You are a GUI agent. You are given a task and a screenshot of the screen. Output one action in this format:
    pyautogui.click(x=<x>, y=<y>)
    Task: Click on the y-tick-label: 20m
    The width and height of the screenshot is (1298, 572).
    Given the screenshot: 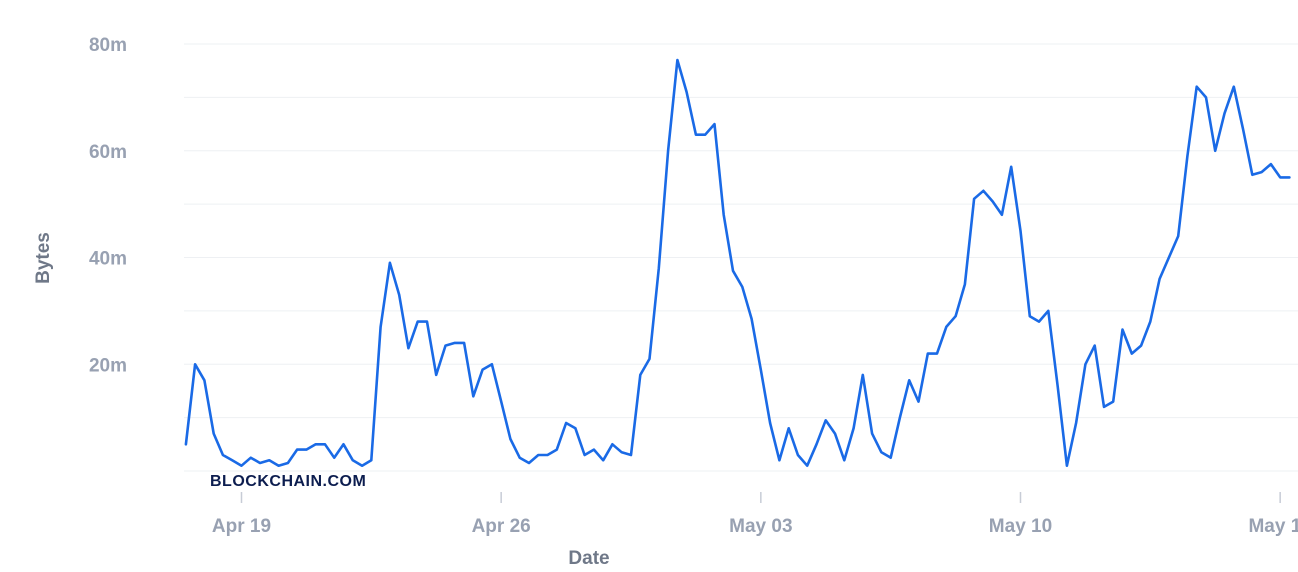 What is the action you would take?
    pyautogui.click(x=108, y=365)
    